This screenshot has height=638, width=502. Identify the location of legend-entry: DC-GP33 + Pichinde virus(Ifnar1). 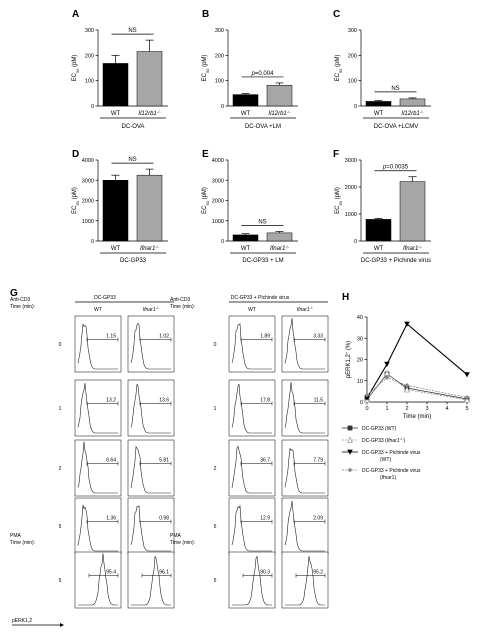
(381, 474).